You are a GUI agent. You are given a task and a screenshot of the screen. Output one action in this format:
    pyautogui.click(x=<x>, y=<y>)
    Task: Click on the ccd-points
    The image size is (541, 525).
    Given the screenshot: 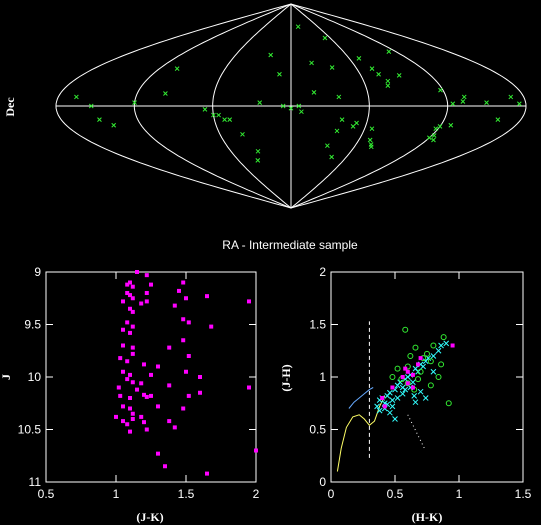 What is the action you would take?
    pyautogui.click(x=414, y=374)
    